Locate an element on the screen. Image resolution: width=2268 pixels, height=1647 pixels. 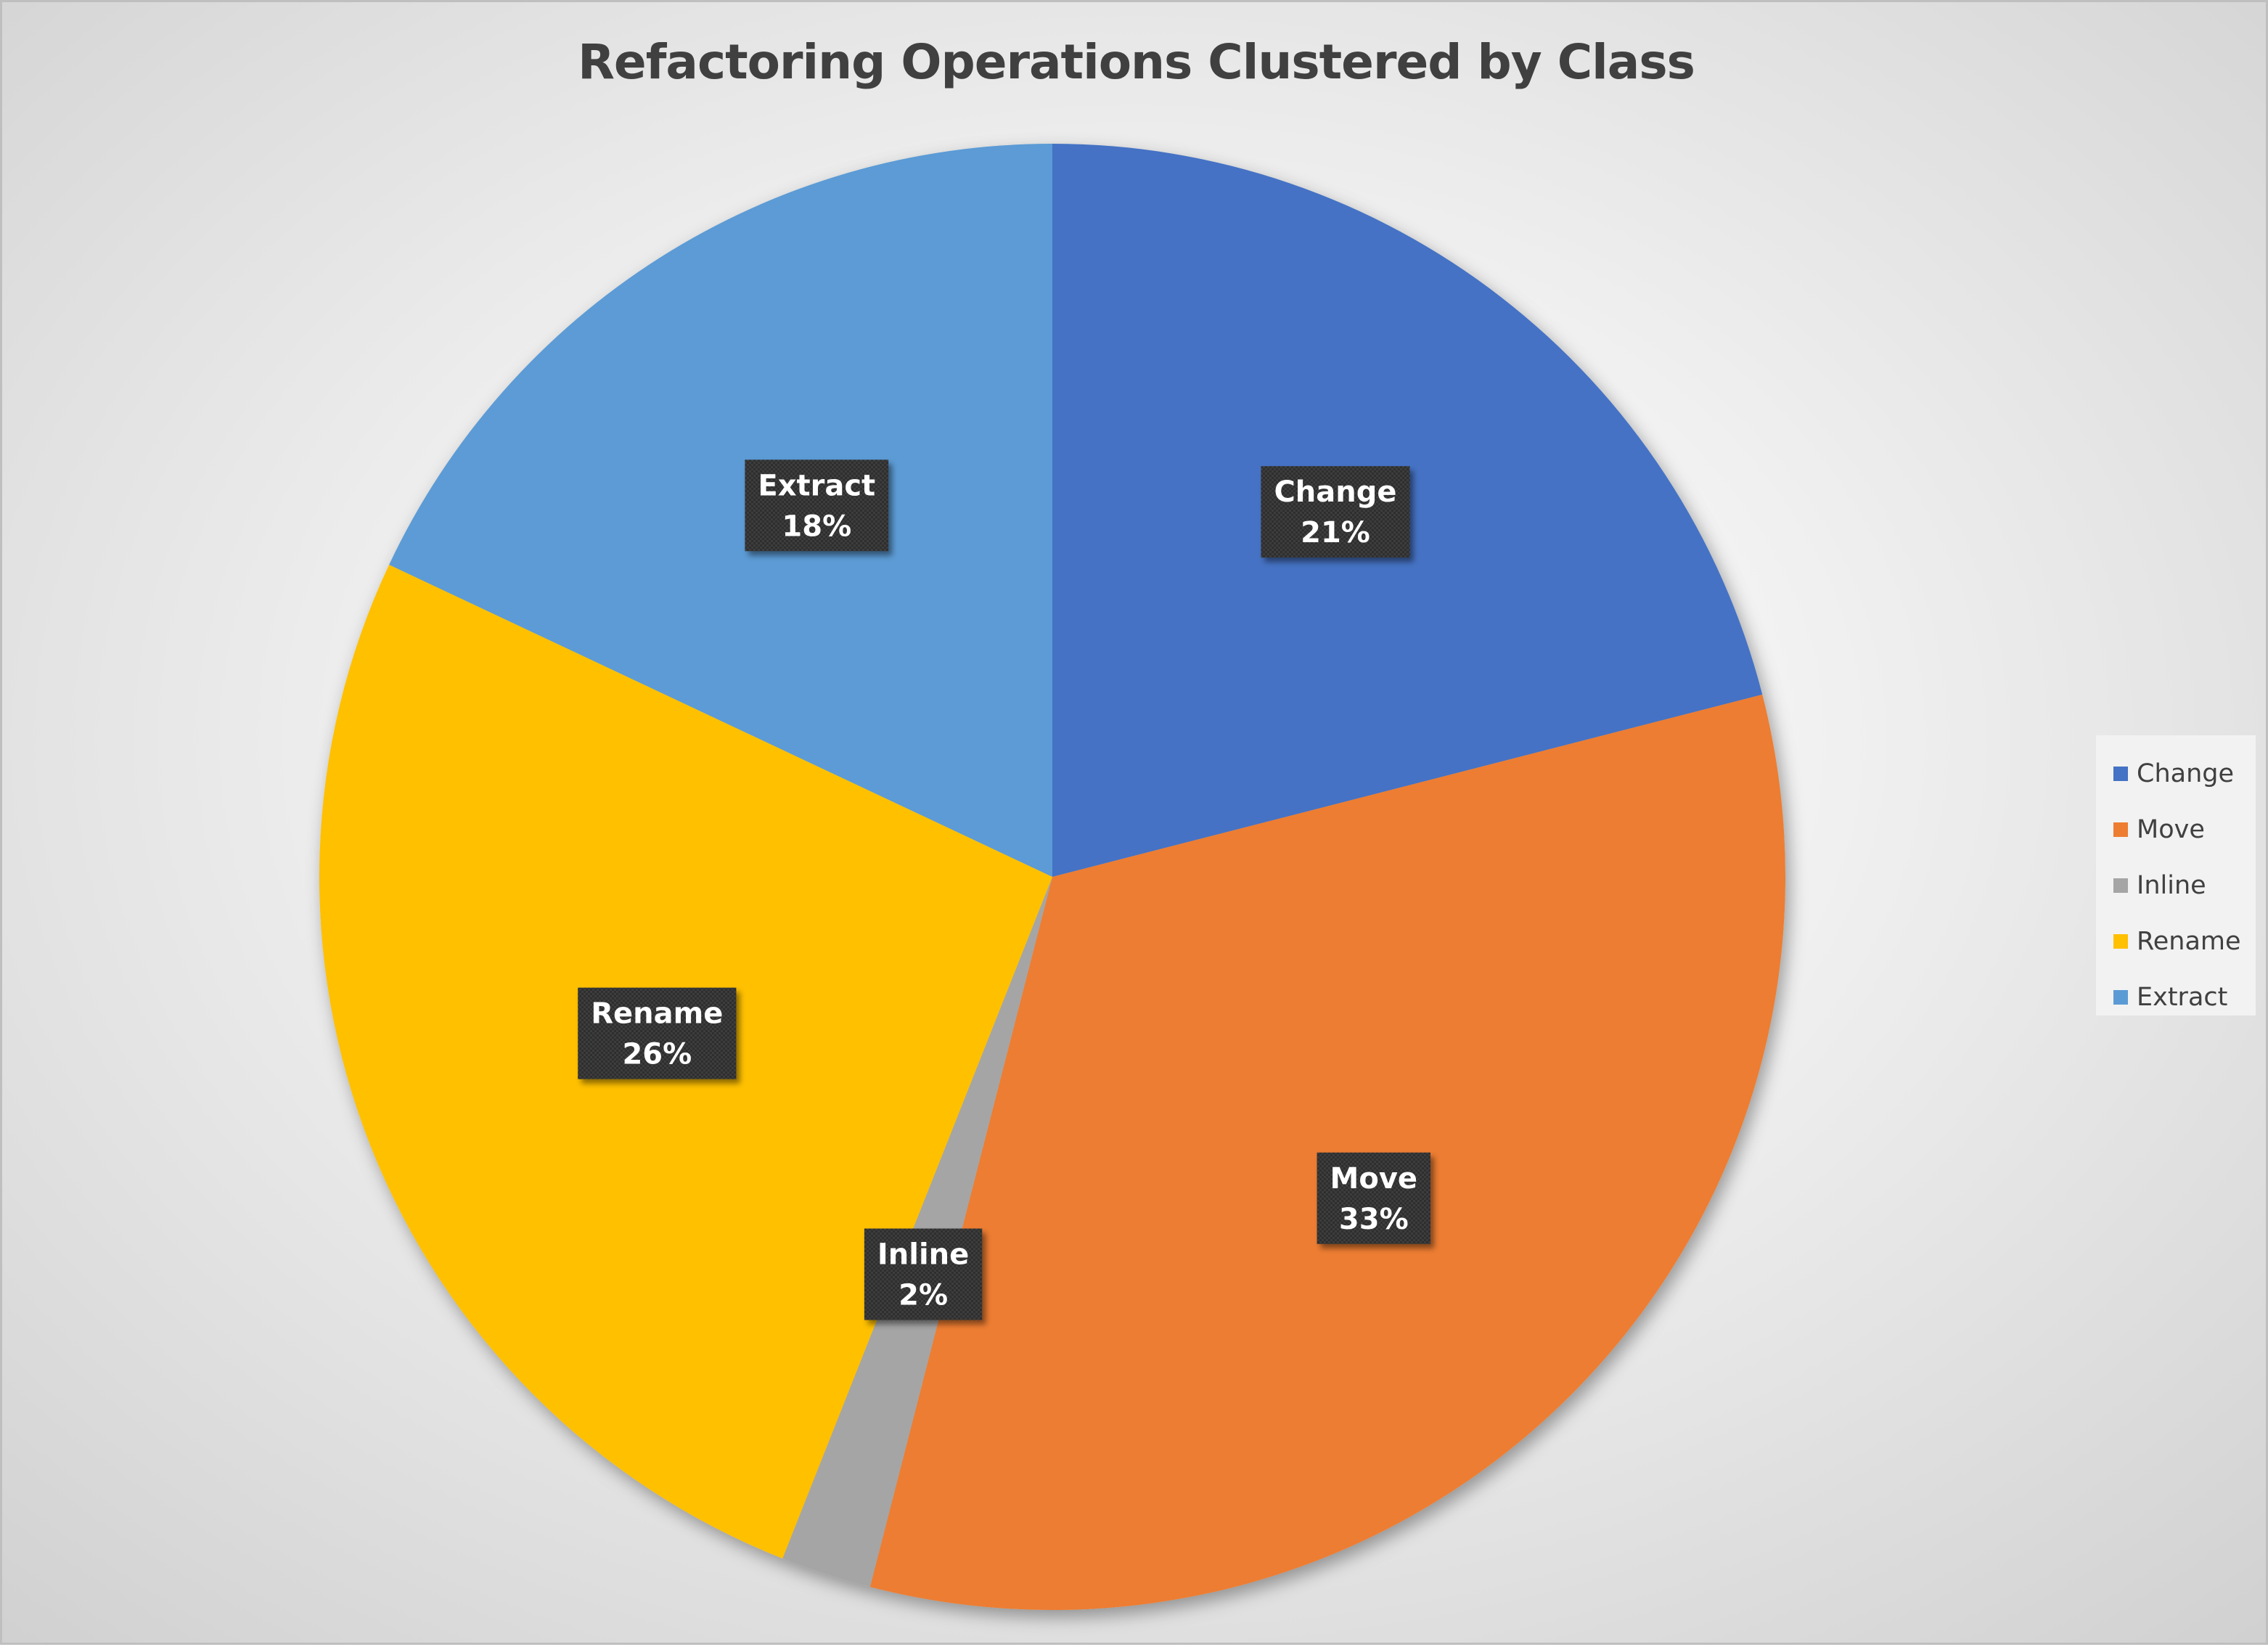
data-label-box-change is located at coordinates (1335, 512).